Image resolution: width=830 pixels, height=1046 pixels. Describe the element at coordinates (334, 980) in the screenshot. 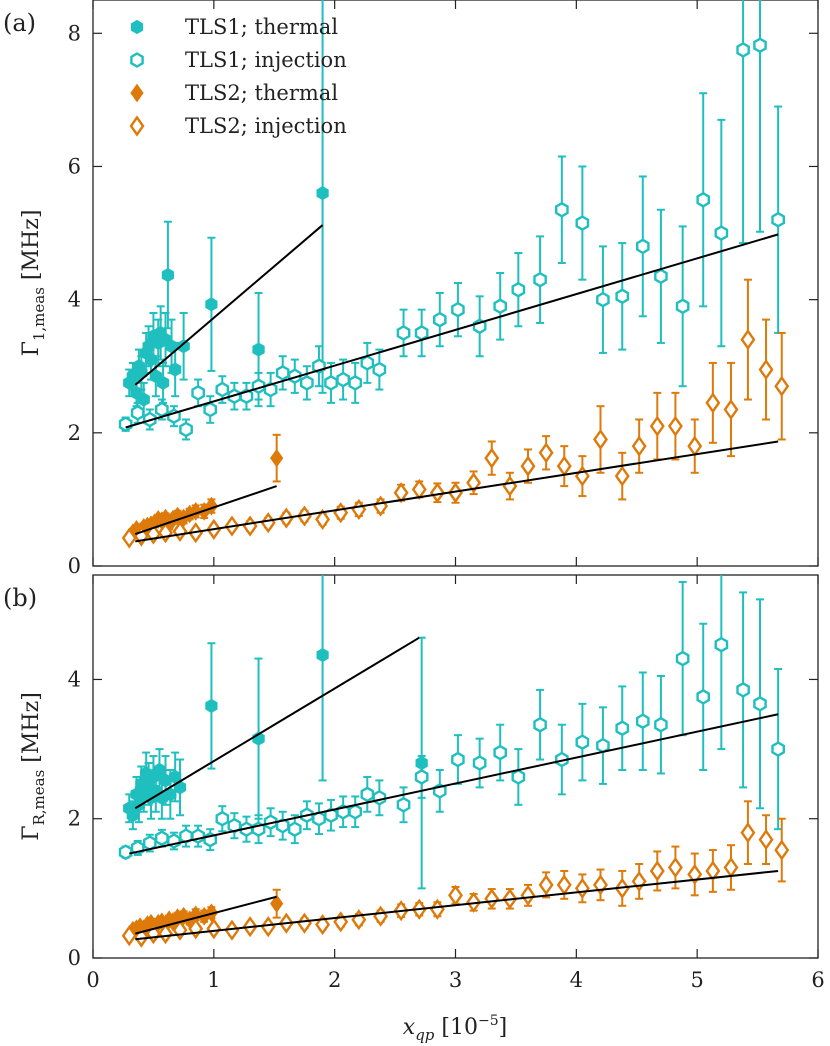

I see `x-tick-label: 2` at that location.